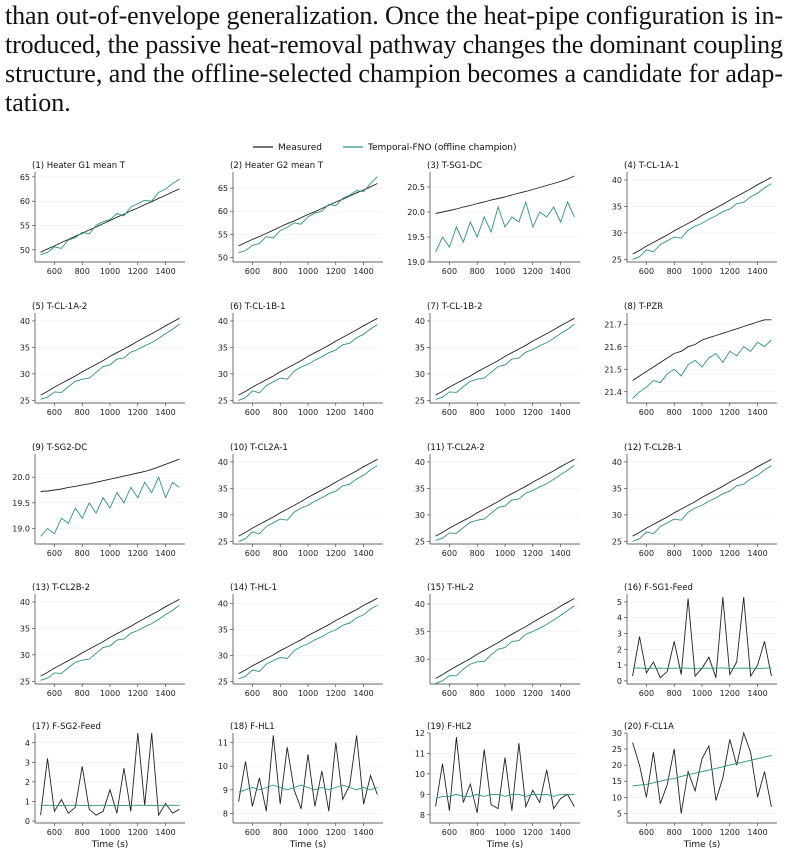 Image resolution: width=788 pixels, height=850 pixels. Describe the element at coordinates (619, 633) in the screenshot. I see `y-tick-label: 3` at that location.